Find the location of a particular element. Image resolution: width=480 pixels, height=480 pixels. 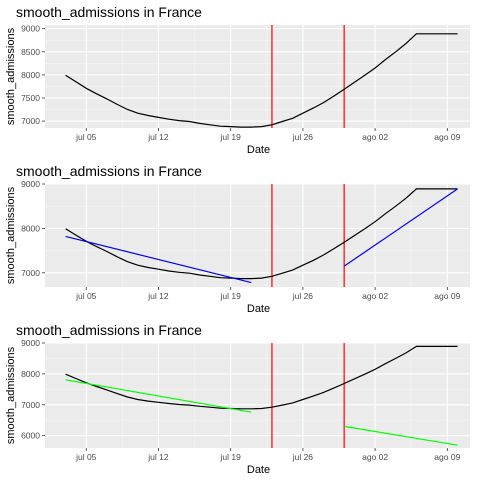

y-tick-label: 8500 is located at coordinates (30, 52).